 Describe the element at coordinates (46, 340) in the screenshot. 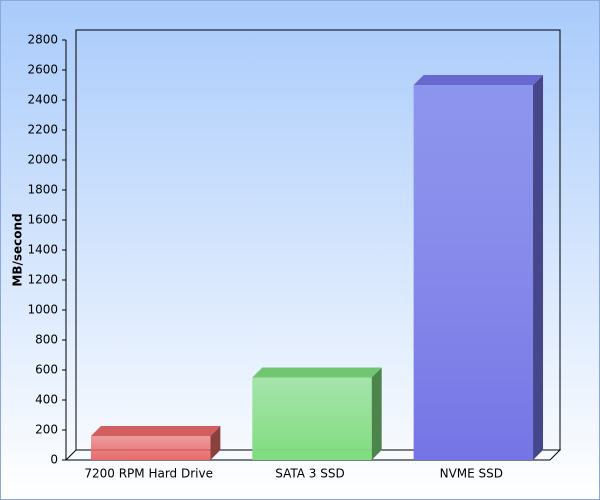

I see `y-tick-label: 800` at that location.